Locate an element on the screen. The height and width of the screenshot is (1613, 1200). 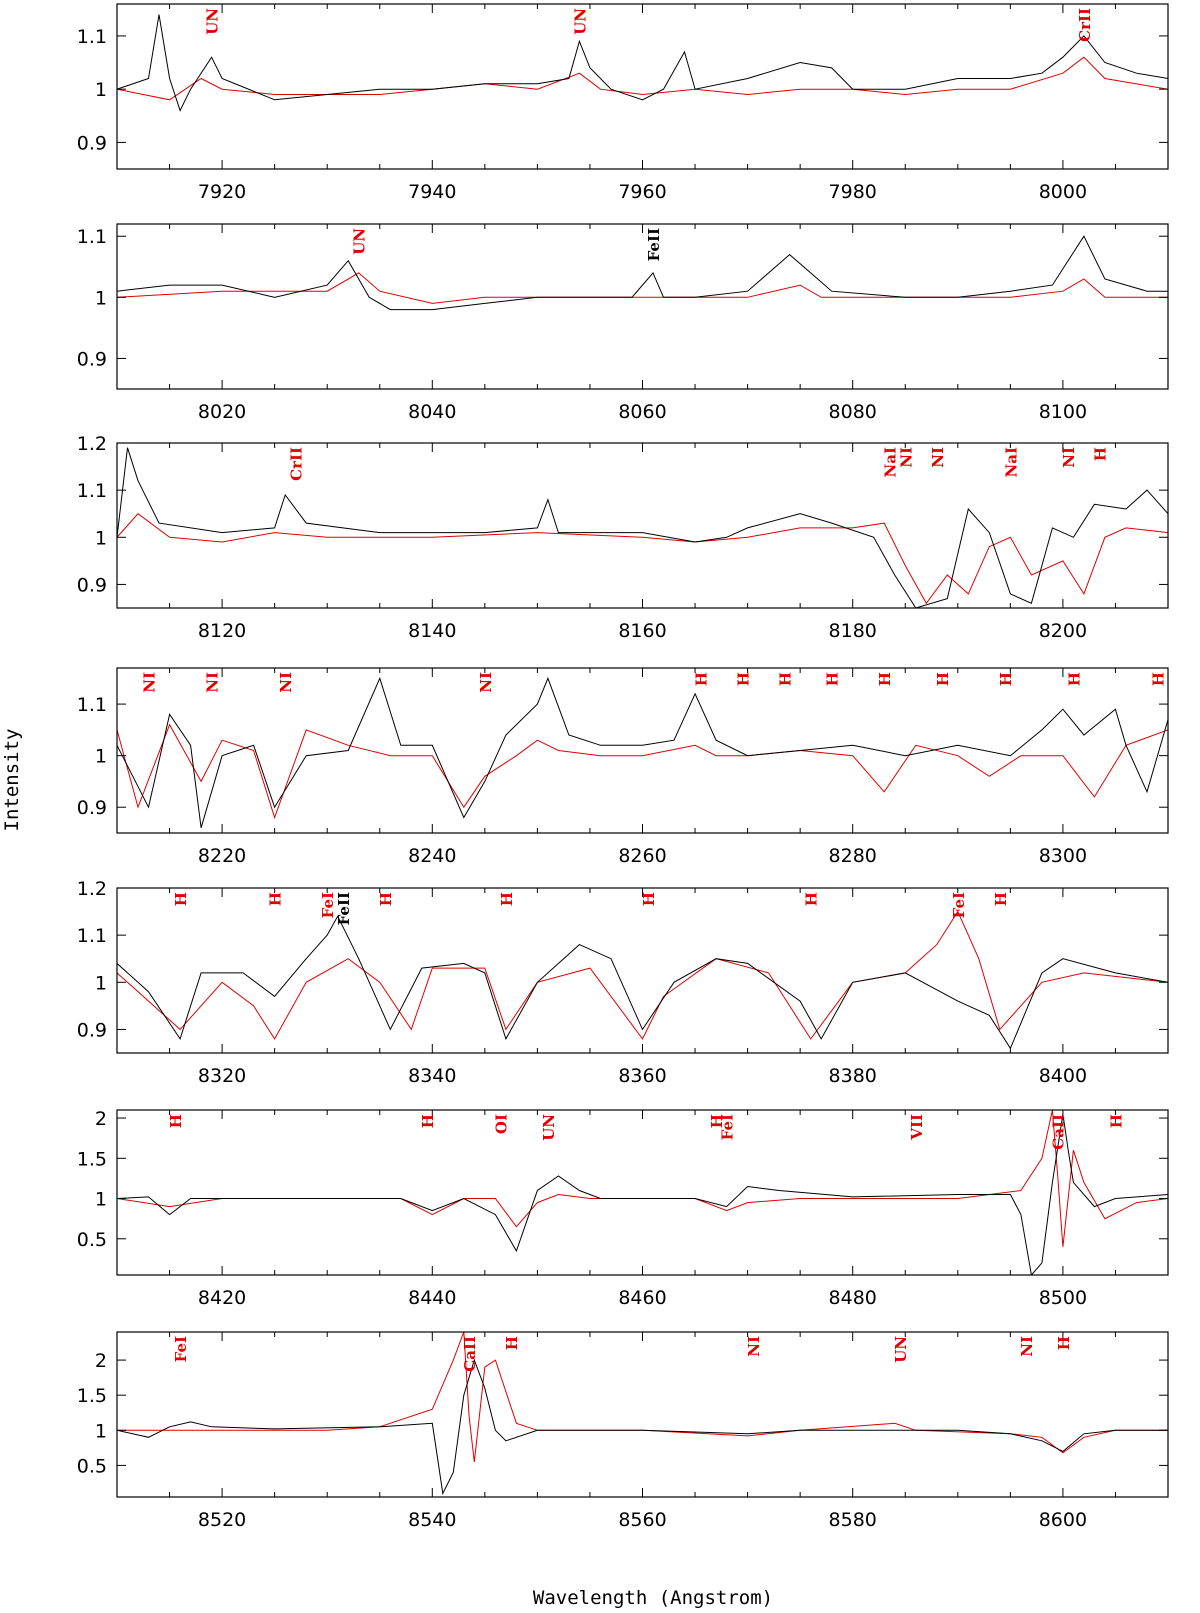
x-tick-label: 8520 is located at coordinates (222, 1520).